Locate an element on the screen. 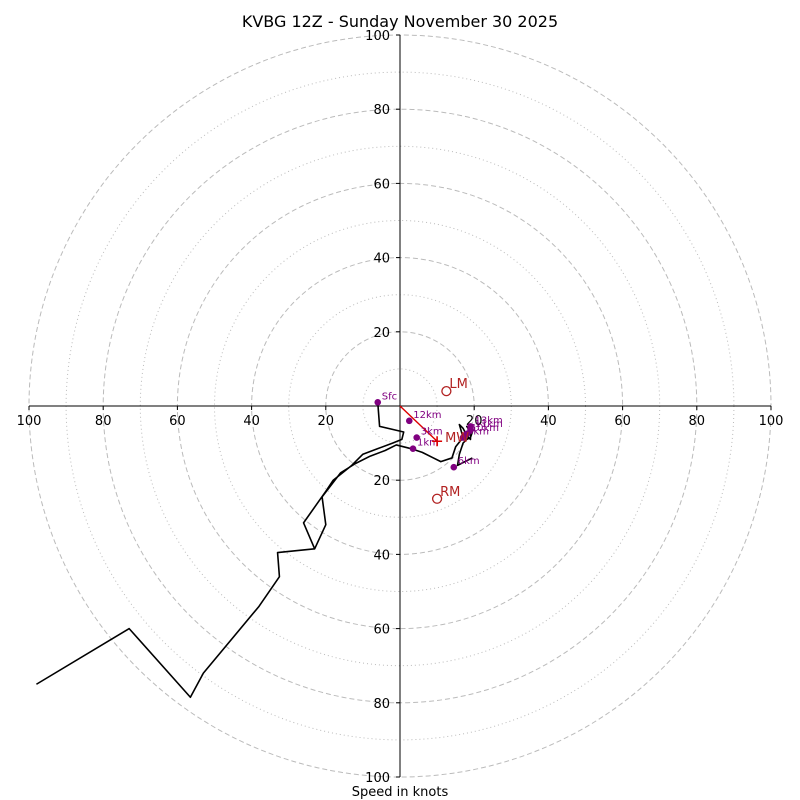 This screenshot has width=800, height=800. storm-relative-line is located at coordinates (418, 423).